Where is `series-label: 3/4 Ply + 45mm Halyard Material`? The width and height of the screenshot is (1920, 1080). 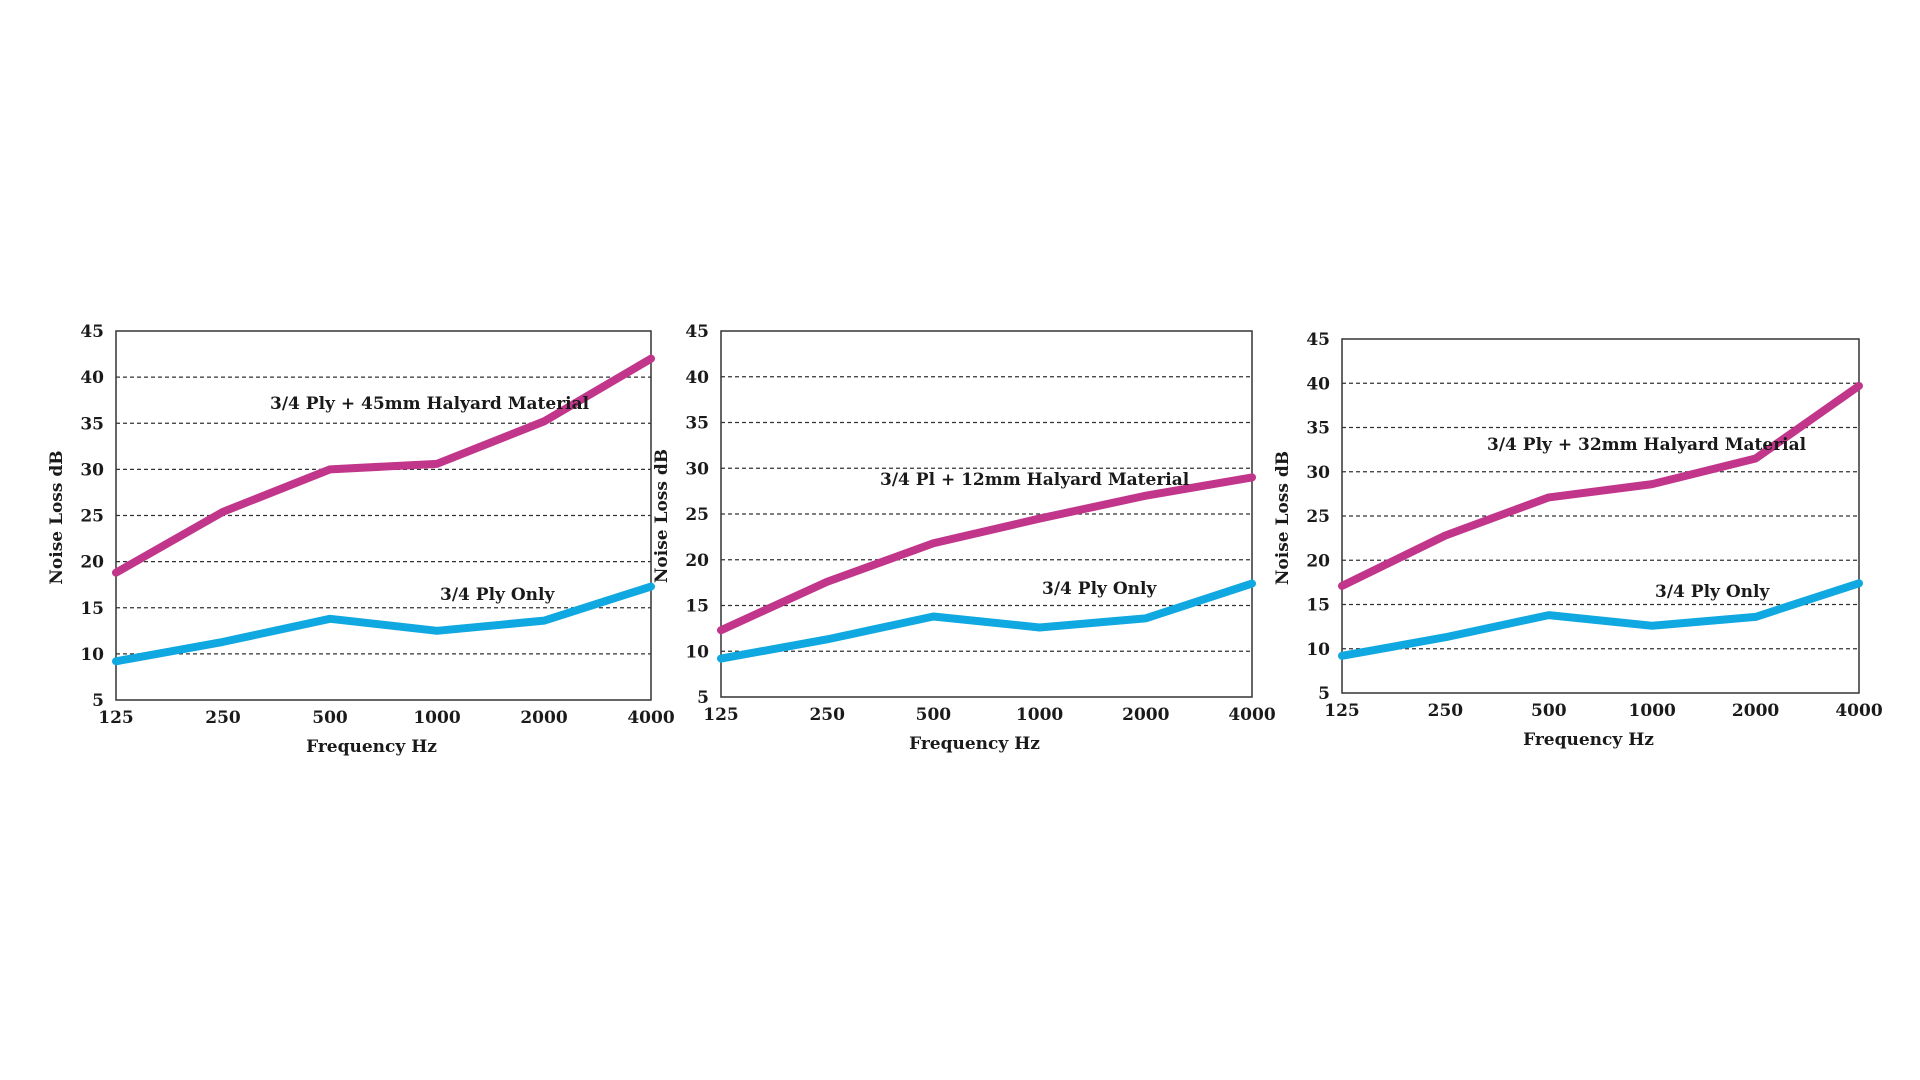 series-label: 3/4 Ply + 45mm Halyard Material is located at coordinates (430, 404).